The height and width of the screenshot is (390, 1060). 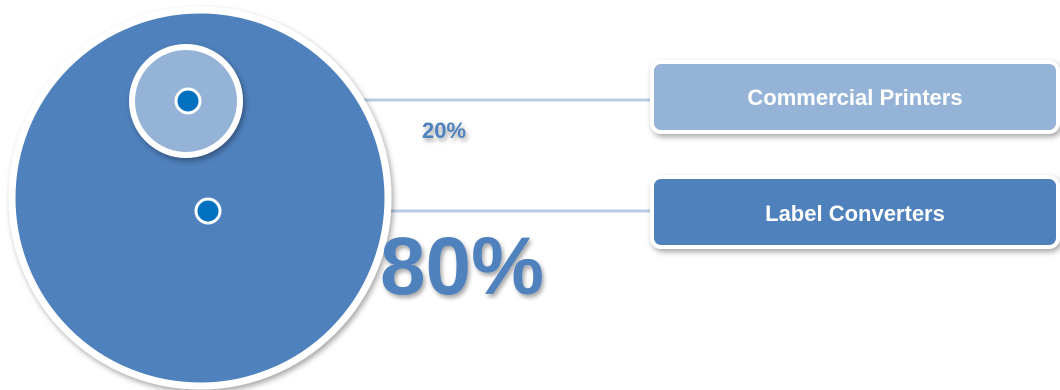 What do you see at coordinates (208, 211) in the screenshot?
I see `marker-dot-label-converters` at bounding box center [208, 211].